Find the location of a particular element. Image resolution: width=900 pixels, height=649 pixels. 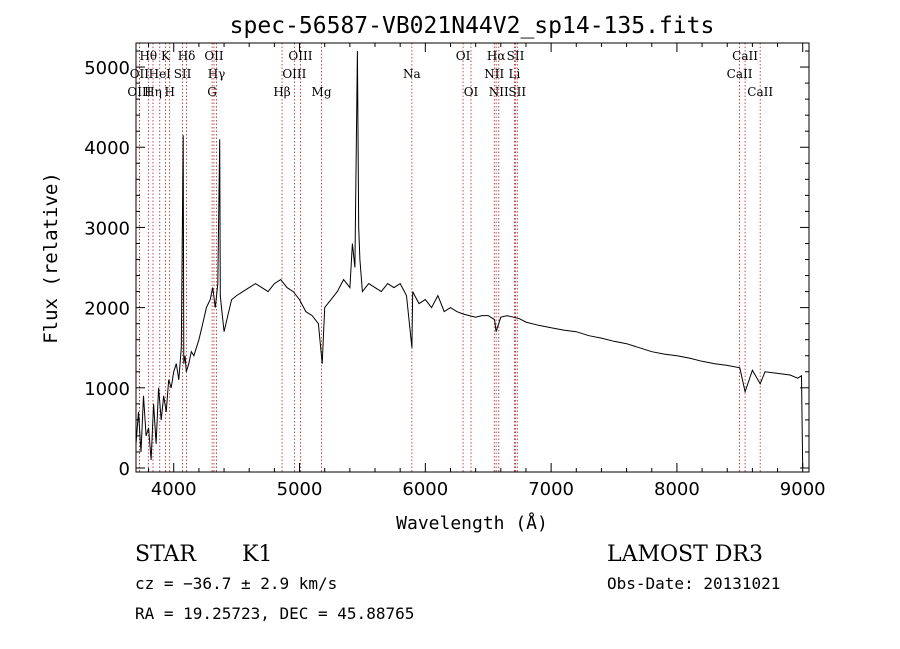

object-subclass: K1 is located at coordinates (257, 554).